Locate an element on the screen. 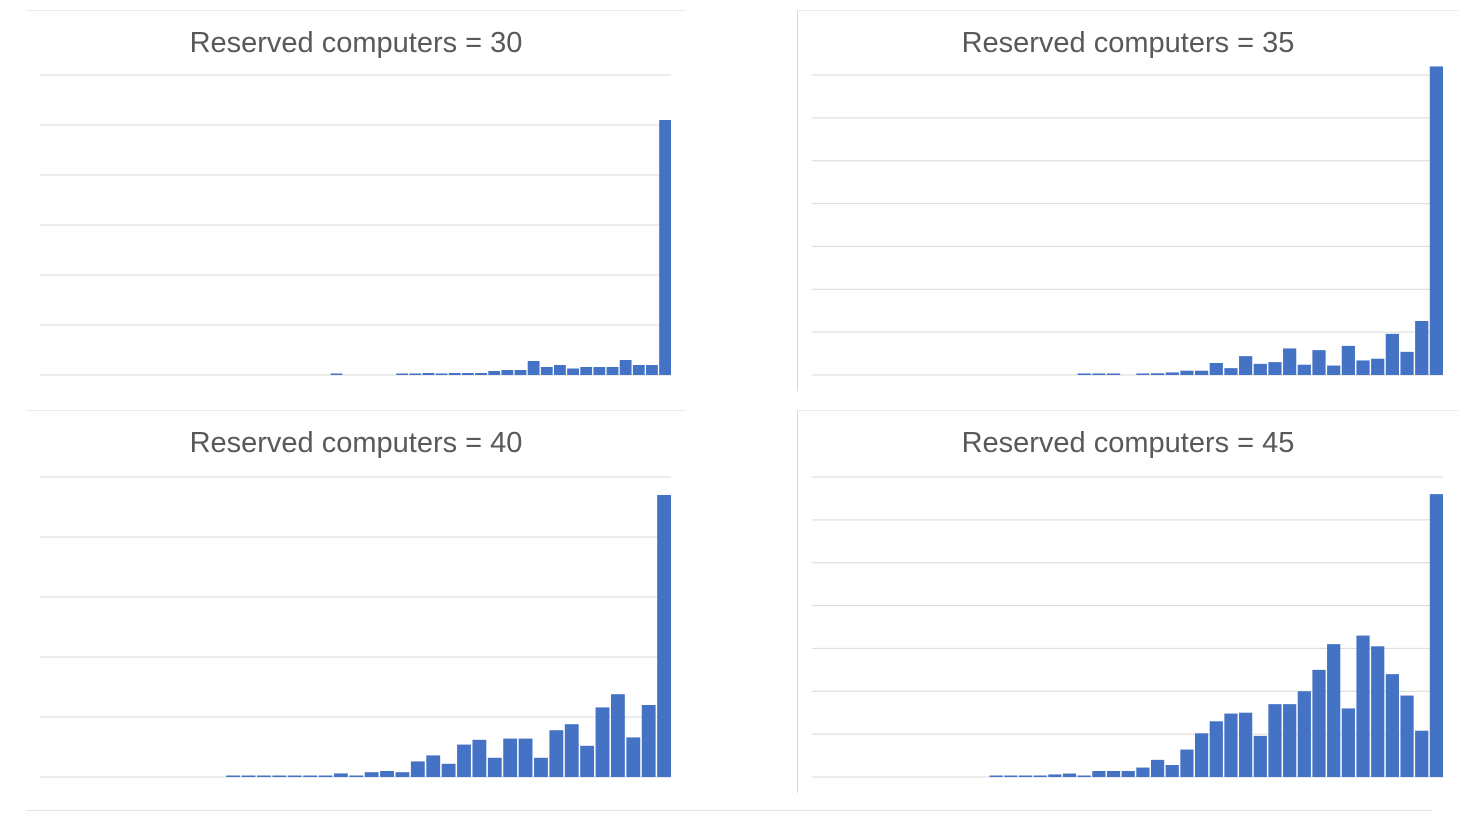  bottom-divider is located at coordinates (729, 810).